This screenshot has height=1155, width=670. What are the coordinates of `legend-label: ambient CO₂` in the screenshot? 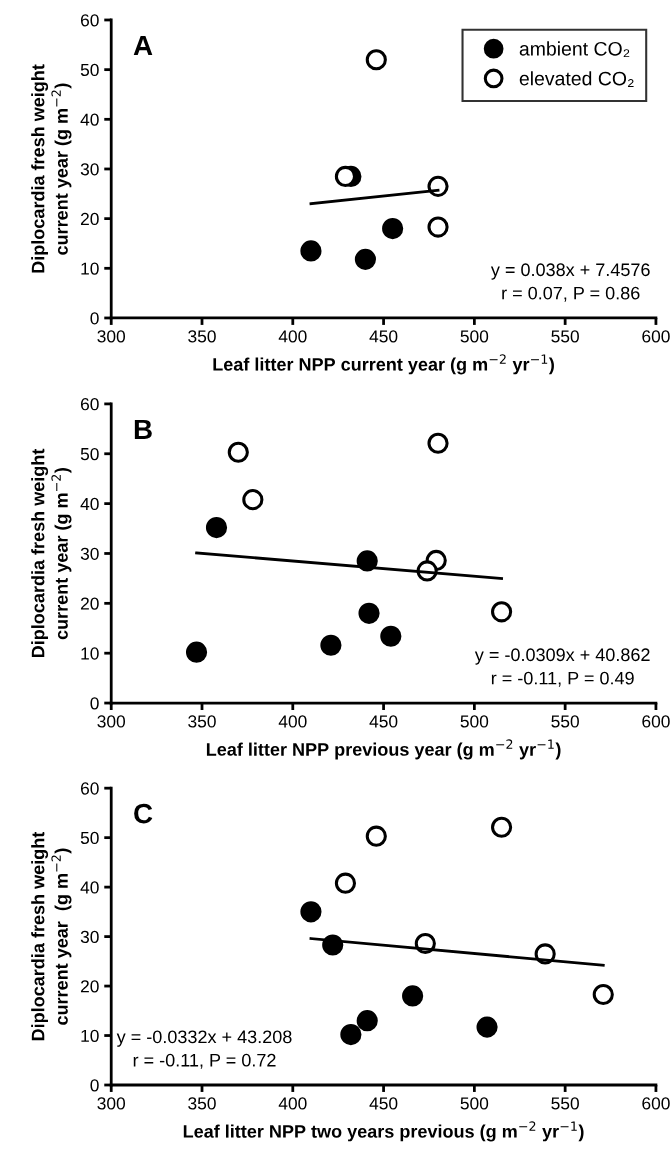 It's located at (574, 49).